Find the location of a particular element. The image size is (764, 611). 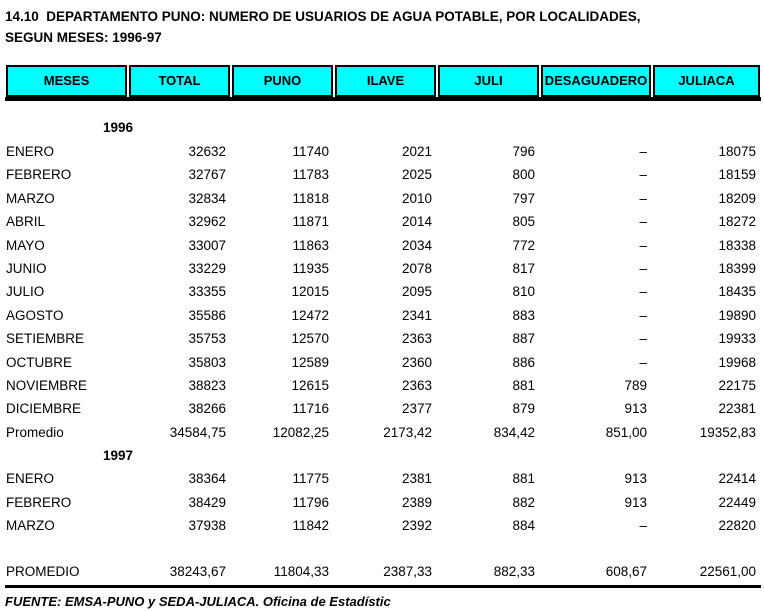

cell-puno: 11818 is located at coordinates (310, 198).